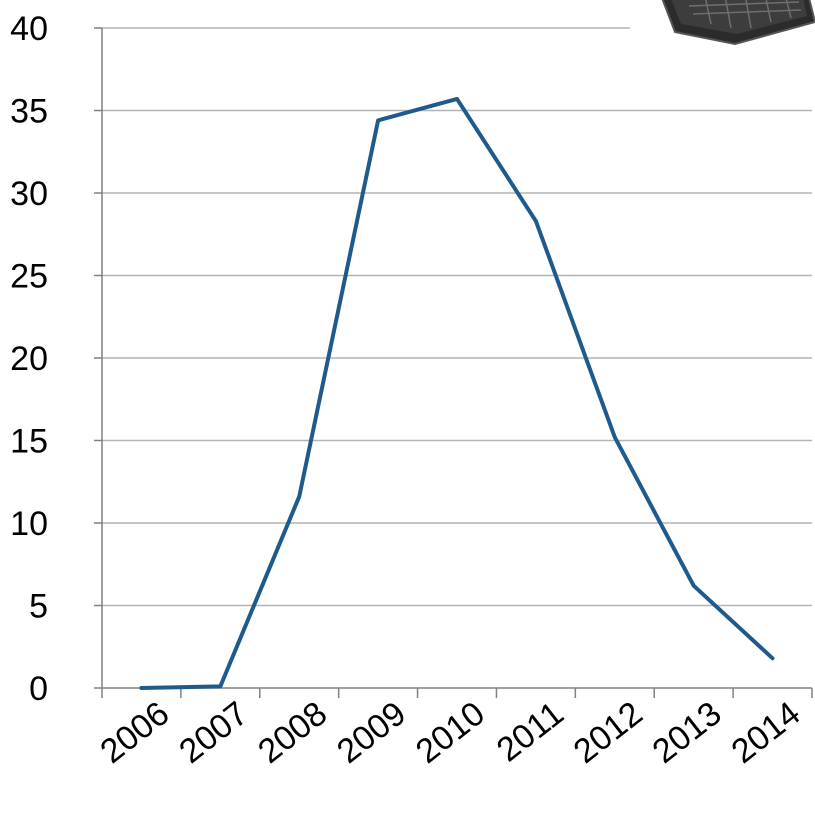 This screenshot has height=826, width=815. What do you see at coordinates (29, 524) in the screenshot?
I see `y-tick-label: 10` at bounding box center [29, 524].